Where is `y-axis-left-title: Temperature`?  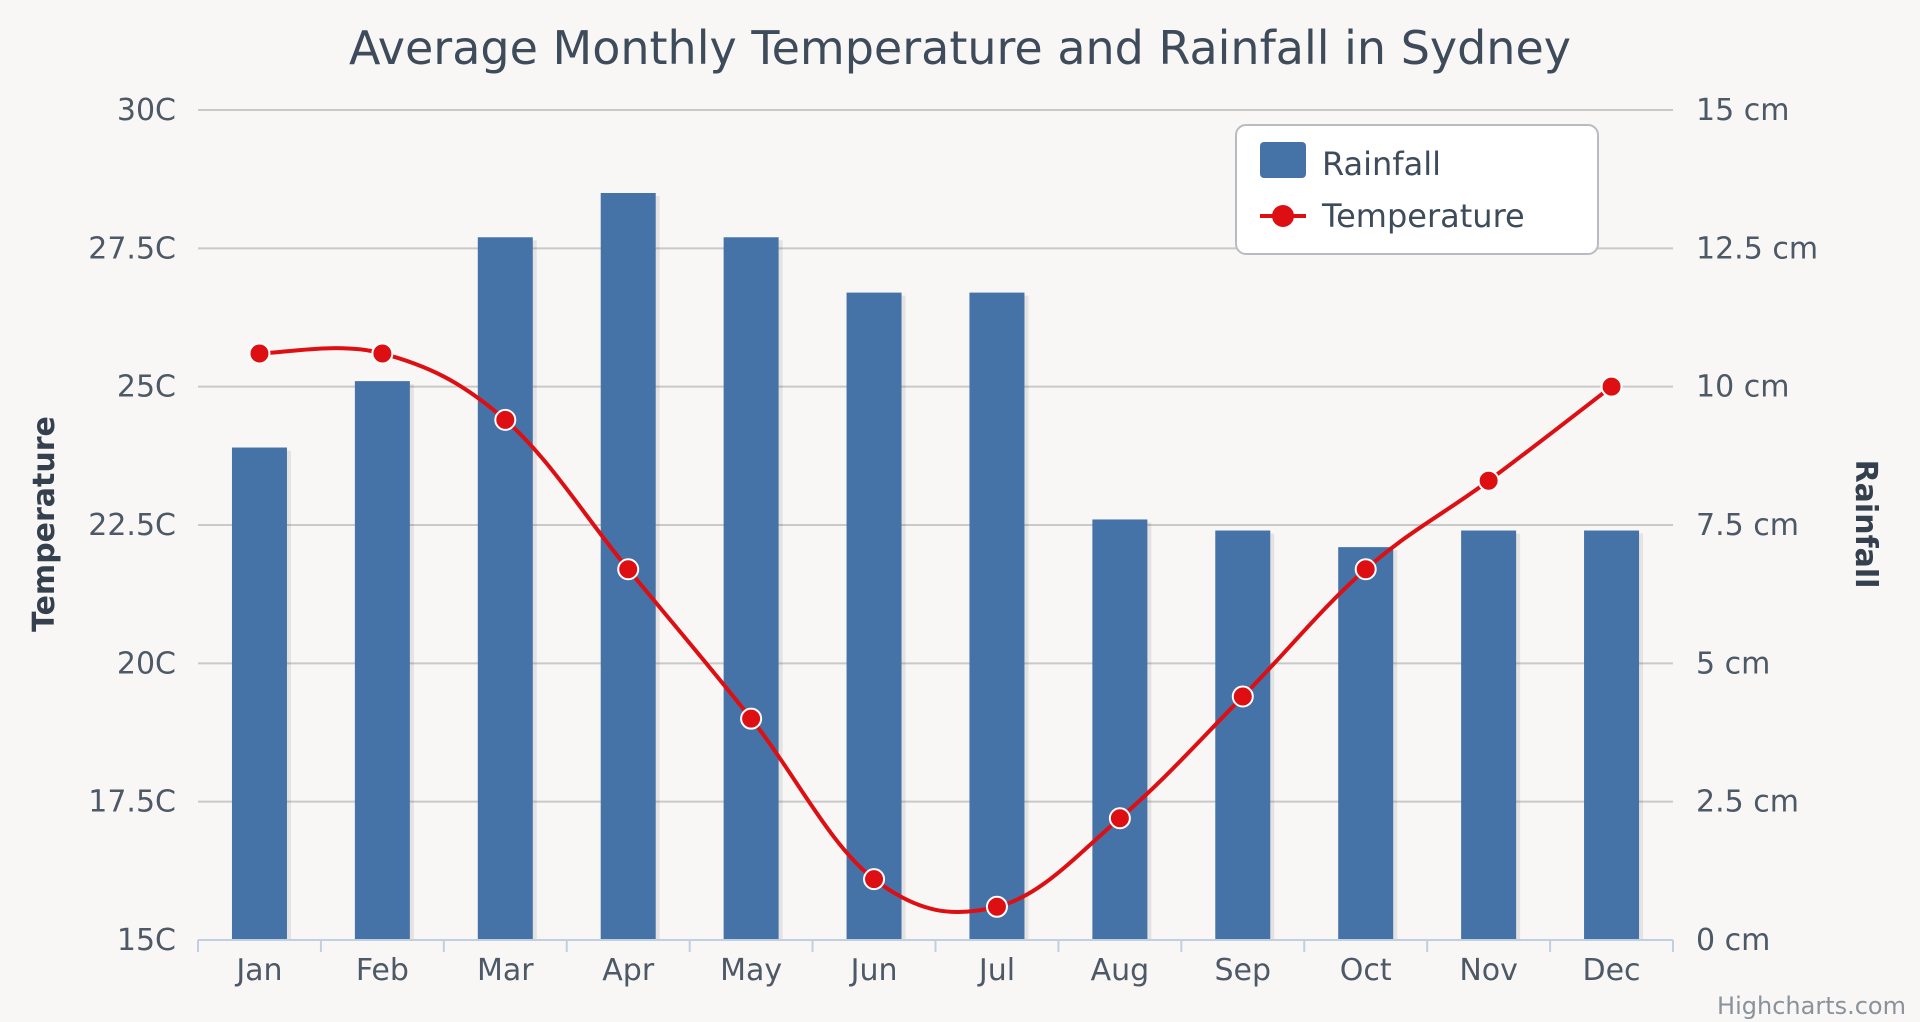
y-axis-left-title: Temperature is located at coordinates (44, 524).